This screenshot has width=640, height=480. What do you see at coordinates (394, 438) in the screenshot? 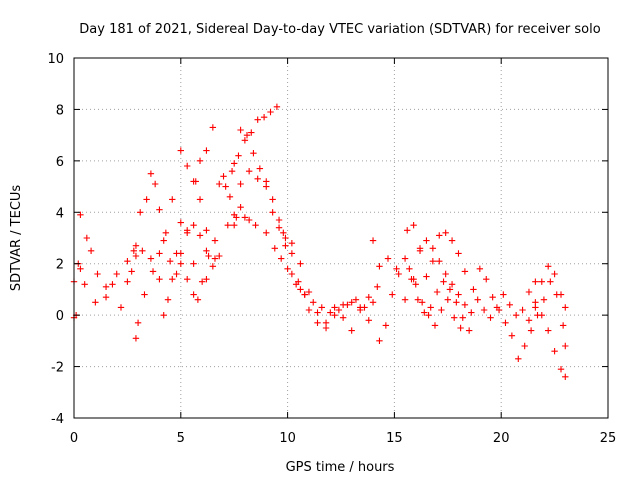
I see `x-tick-label: 15` at bounding box center [394, 438].